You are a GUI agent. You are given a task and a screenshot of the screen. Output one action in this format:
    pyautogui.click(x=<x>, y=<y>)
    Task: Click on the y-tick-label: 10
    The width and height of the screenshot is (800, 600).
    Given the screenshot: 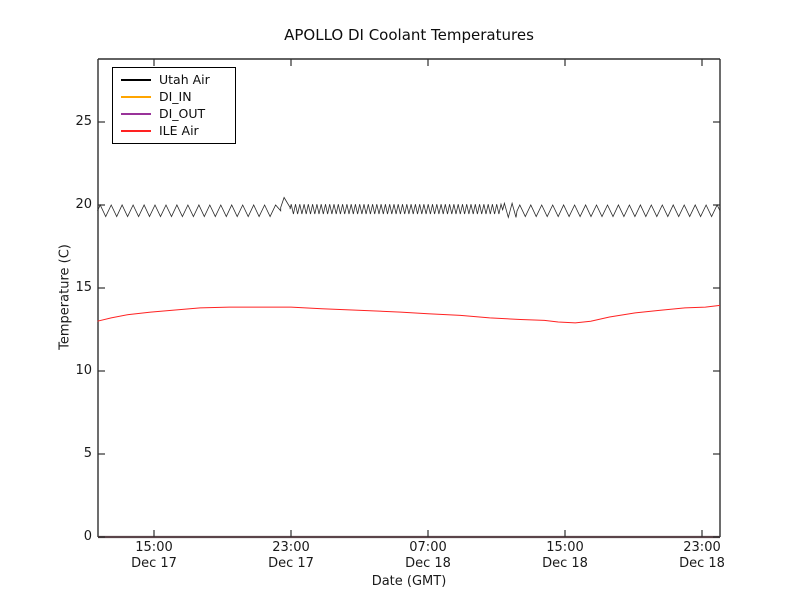 What is the action you would take?
    pyautogui.click(x=83, y=370)
    